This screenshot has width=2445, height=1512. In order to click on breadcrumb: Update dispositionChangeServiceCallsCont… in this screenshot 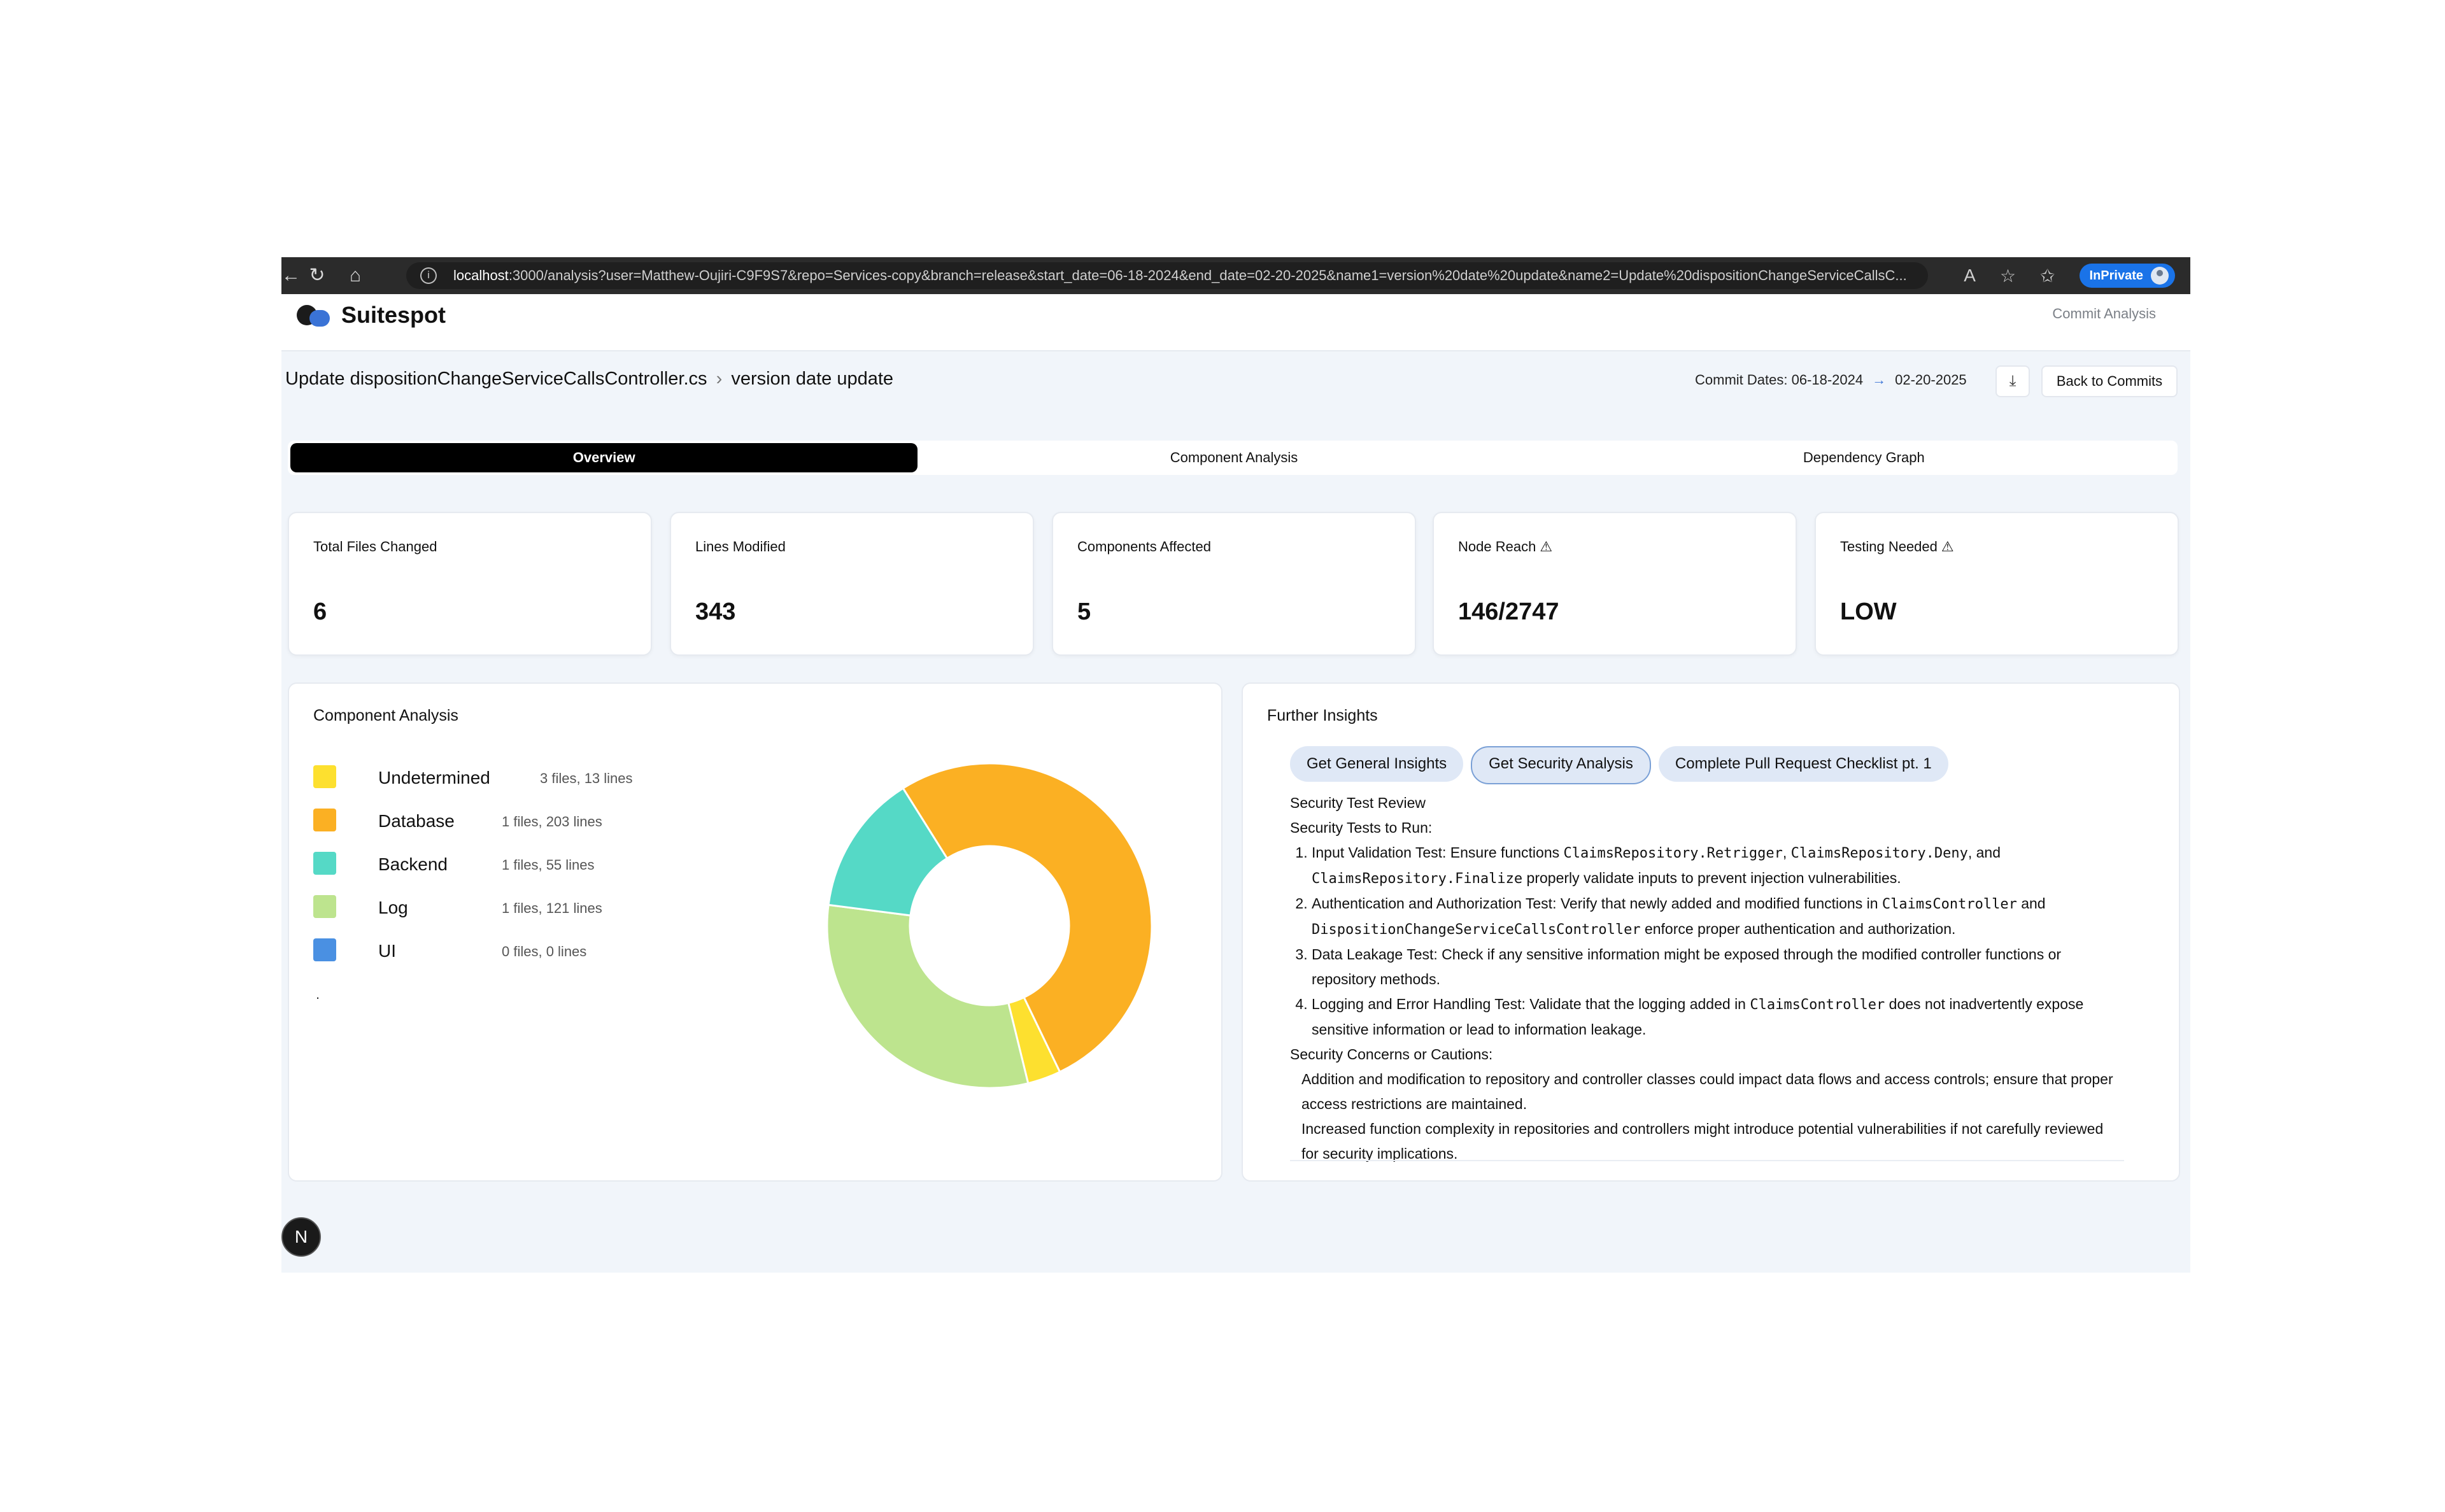, I will do `click(589, 380)`.